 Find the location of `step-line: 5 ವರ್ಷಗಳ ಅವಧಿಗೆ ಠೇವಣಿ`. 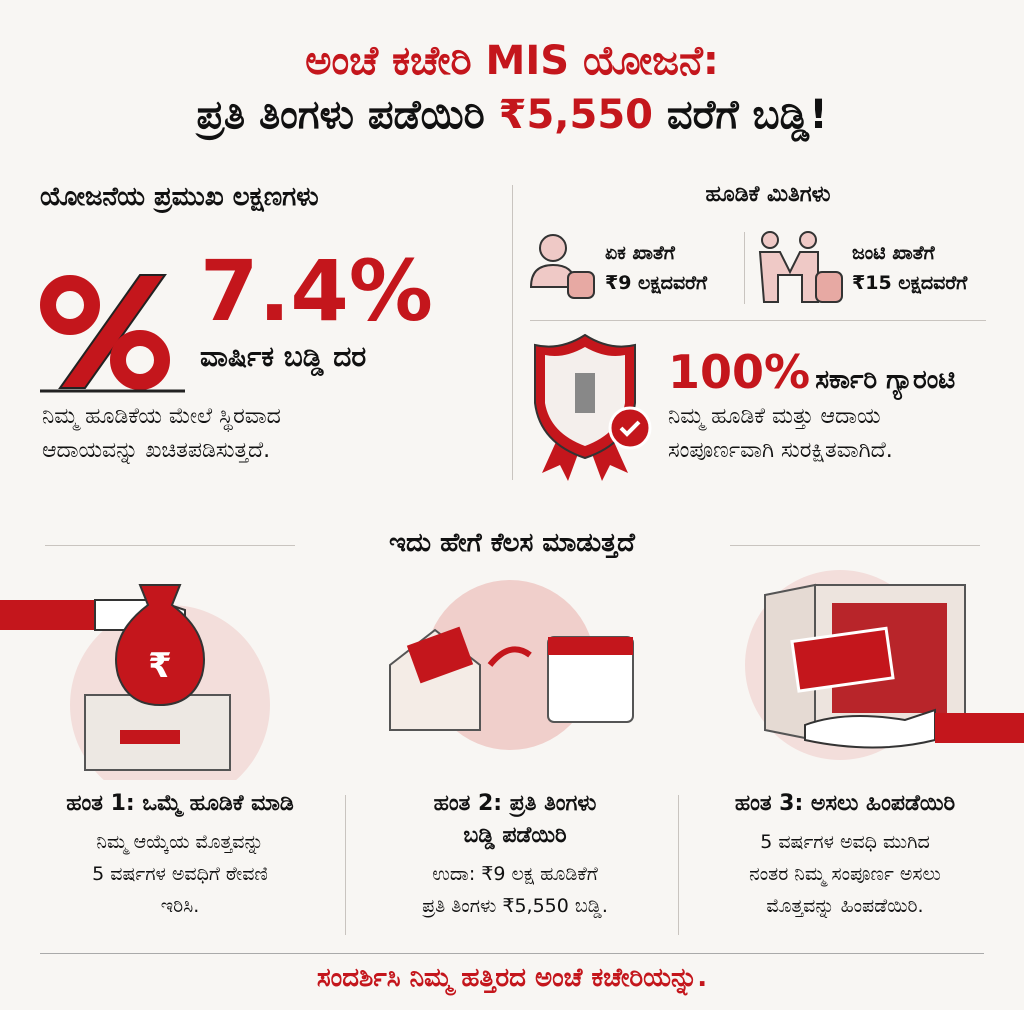

step-line: 5 ವರ್ಷಗಳ ಅವಧಿಗೆ ಠೇವಣಿ is located at coordinates (180, 874).